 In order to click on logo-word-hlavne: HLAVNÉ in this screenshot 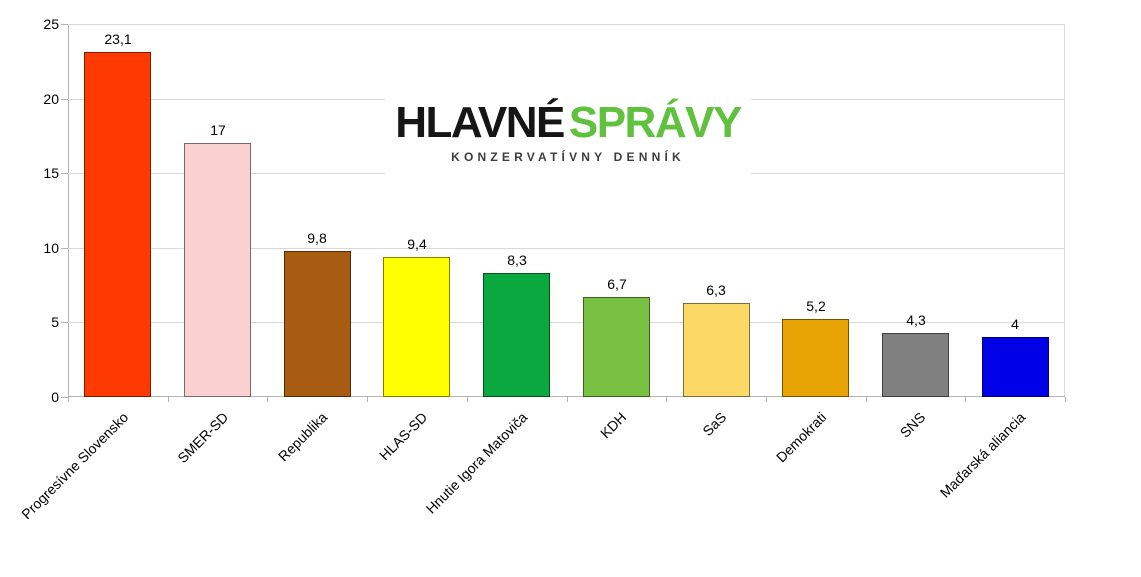, I will do `click(480, 122)`.